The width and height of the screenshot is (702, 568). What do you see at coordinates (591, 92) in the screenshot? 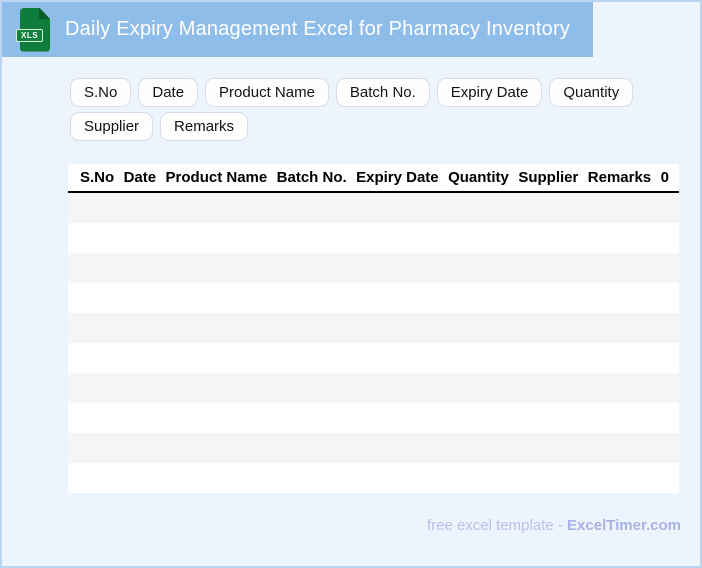
I see `field-chip-quantity: Quantity` at bounding box center [591, 92].